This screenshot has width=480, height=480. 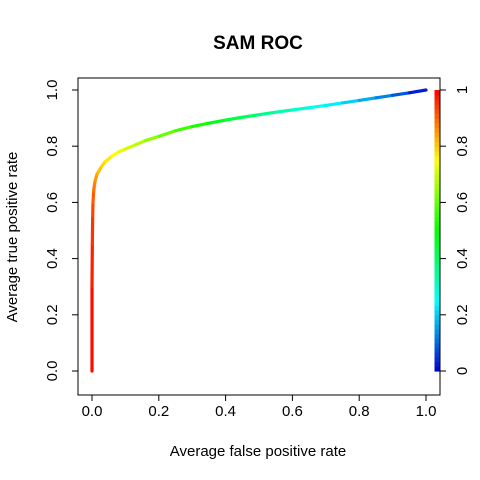 What do you see at coordinates (426, 411) in the screenshot?
I see `x-tick-label: 1.0` at bounding box center [426, 411].